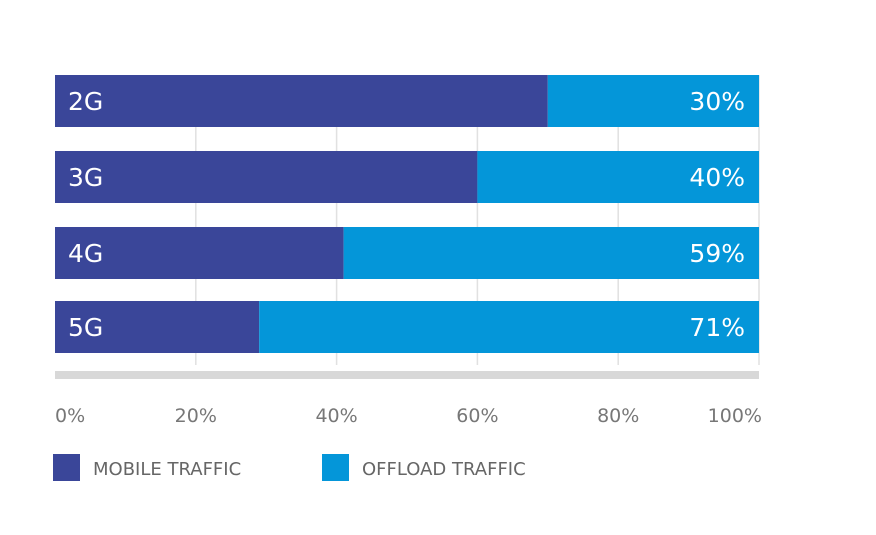  Describe the element at coordinates (289, 467) in the screenshot. I see `legend: MOBILE TRAFFIC OFFLOAD TRAFFIC` at that location.